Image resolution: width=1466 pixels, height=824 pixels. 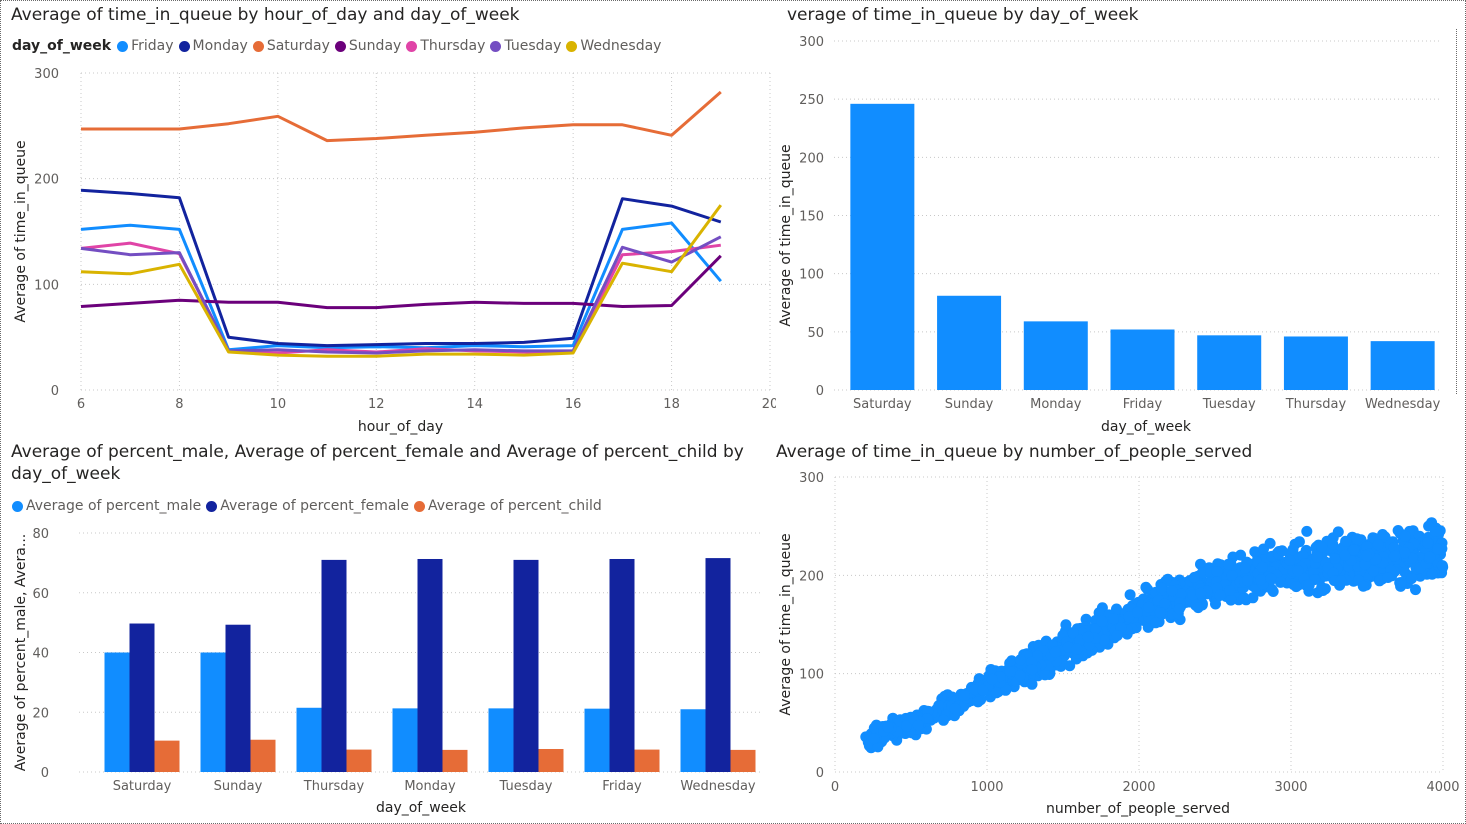 What do you see at coordinates (882, 246) in the screenshot?
I see `bar-saturday` at bounding box center [882, 246].